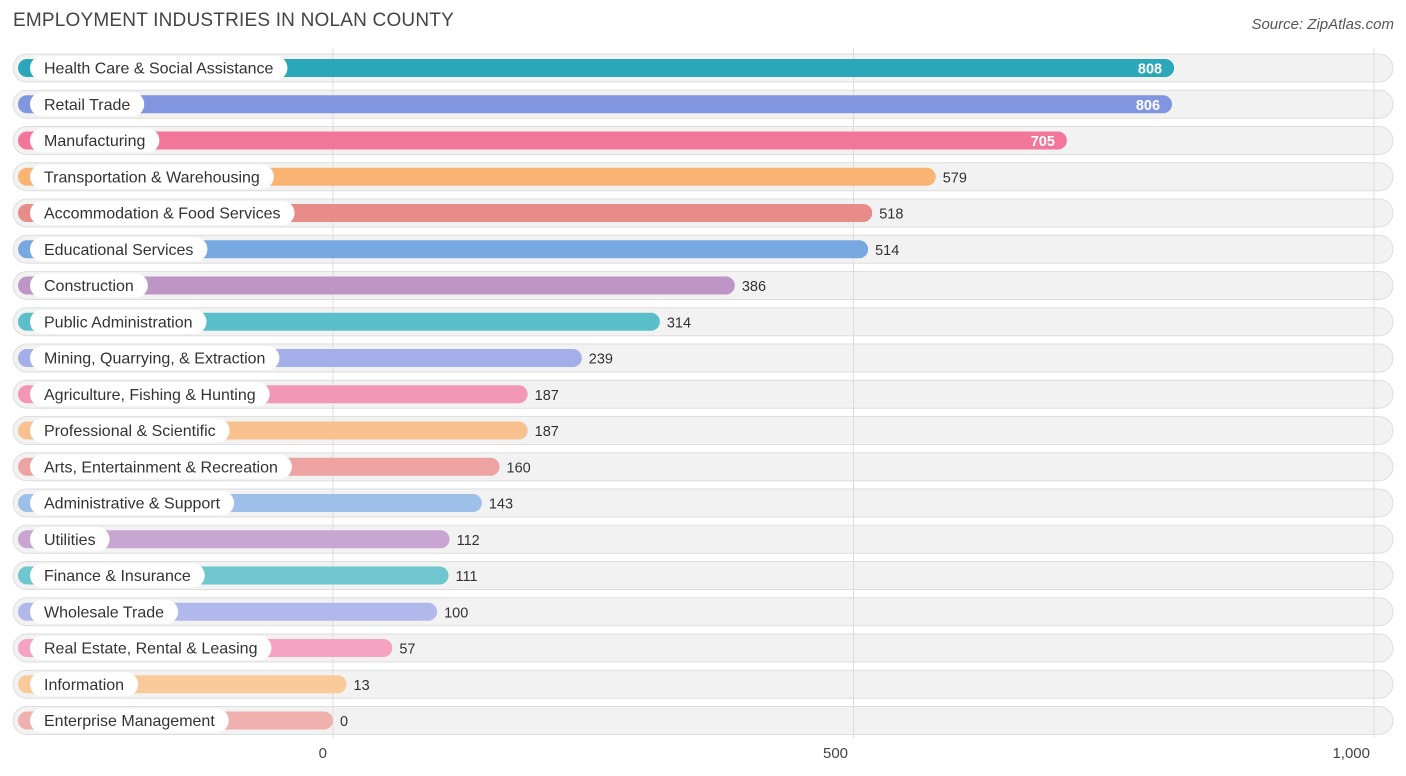 Image resolution: width=1406 pixels, height=776 pixels. Describe the element at coordinates (1351, 753) in the screenshot. I see `x-tick-label: 1,000` at that location.